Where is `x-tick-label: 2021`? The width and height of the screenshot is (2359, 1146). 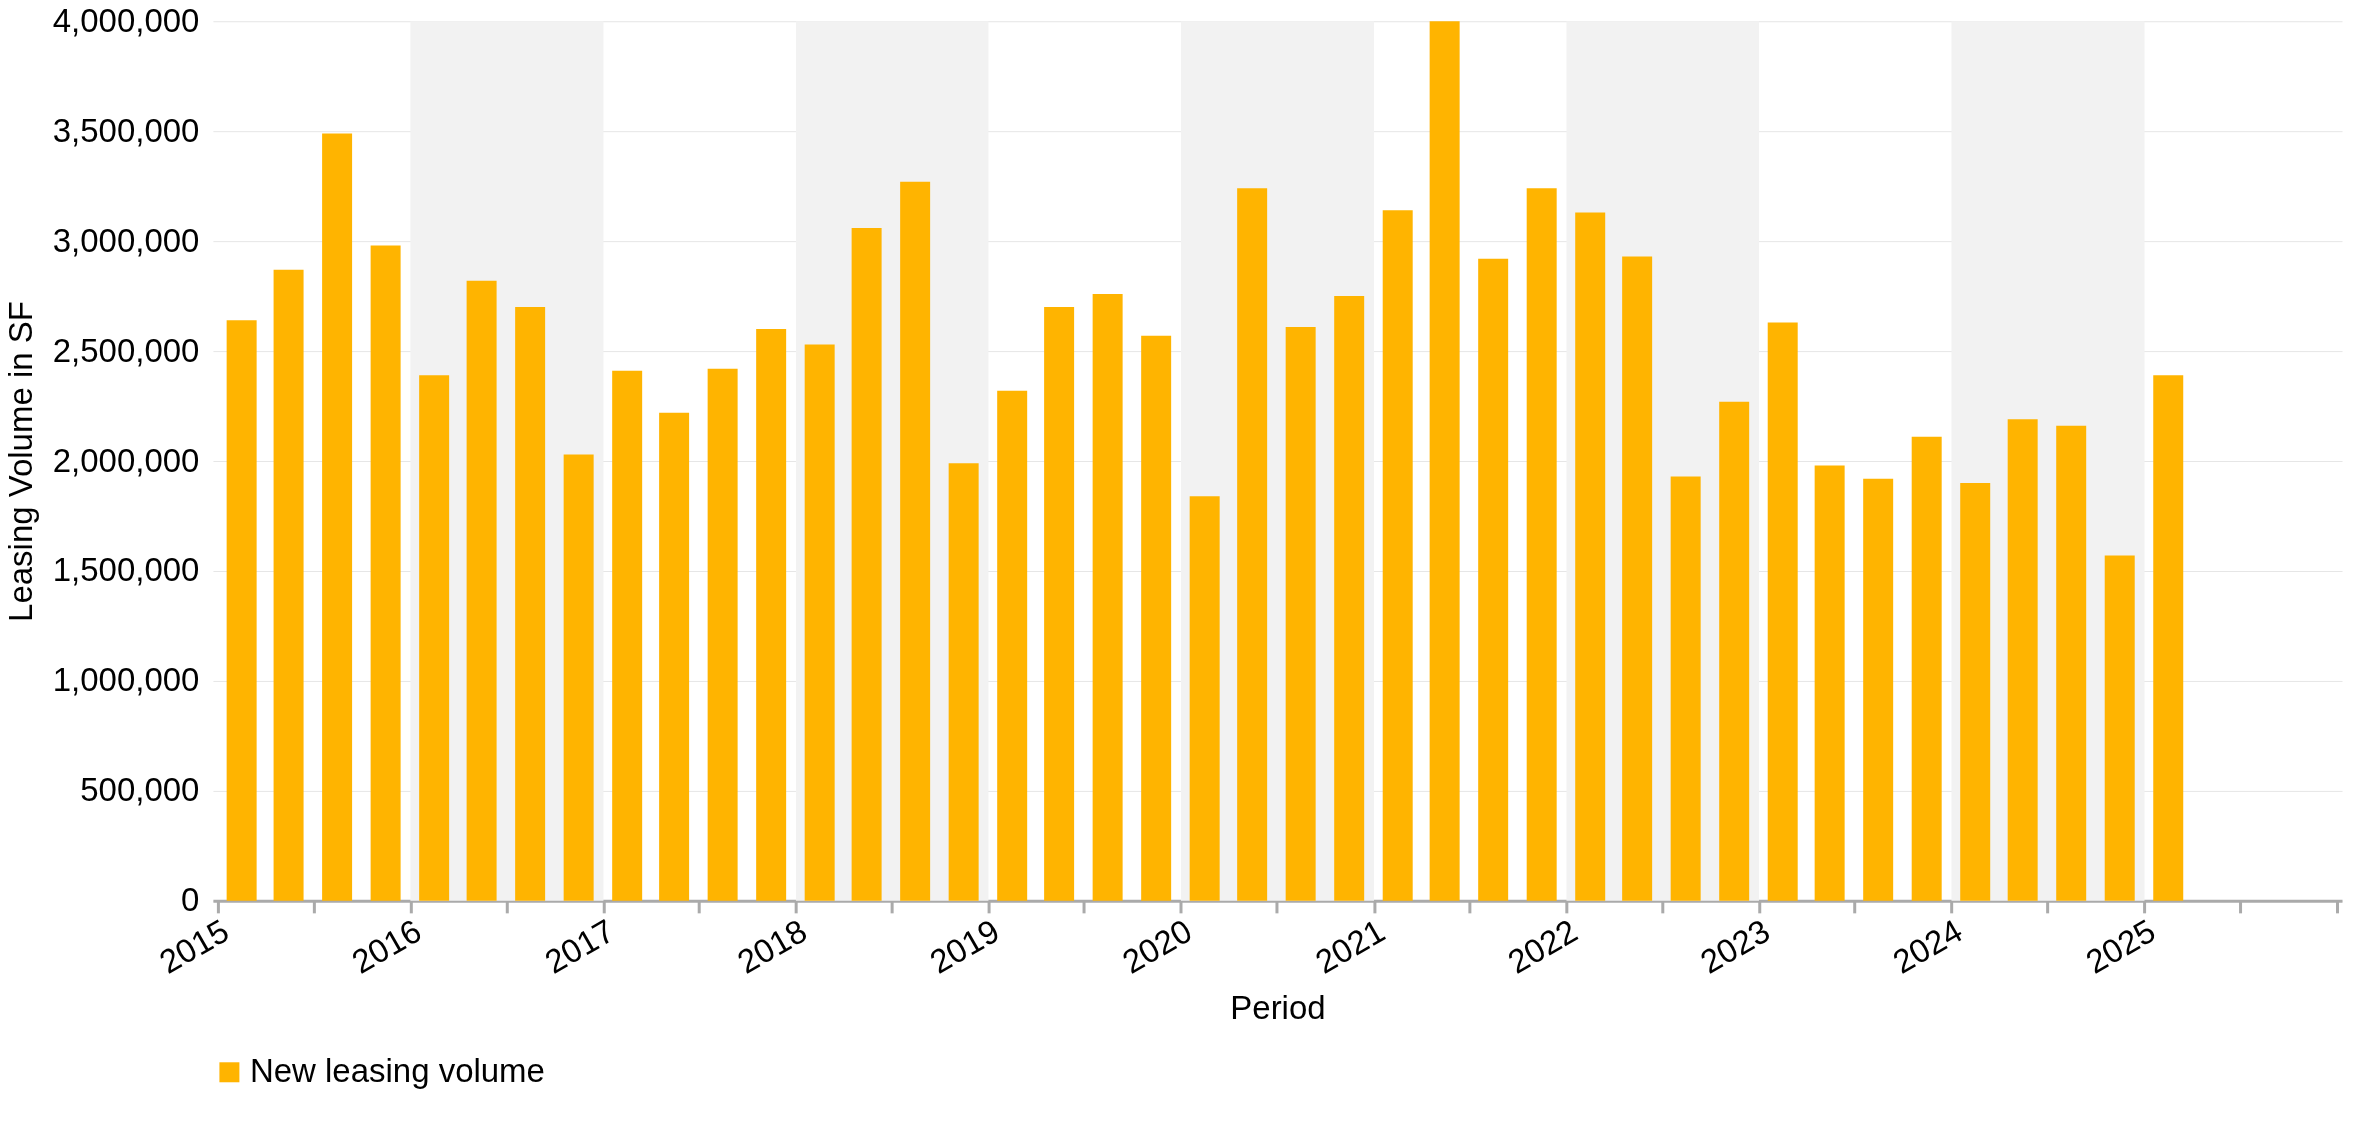
x-tick-label: 2021 is located at coordinates (1349, 946).